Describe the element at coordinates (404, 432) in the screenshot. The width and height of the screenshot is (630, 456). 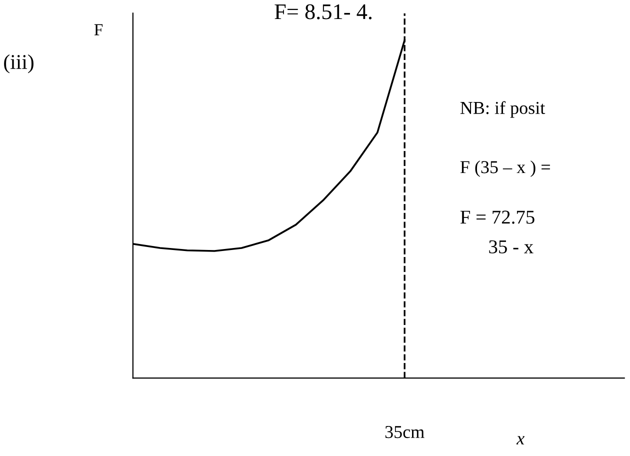
I see `text: 35cm` at that location.